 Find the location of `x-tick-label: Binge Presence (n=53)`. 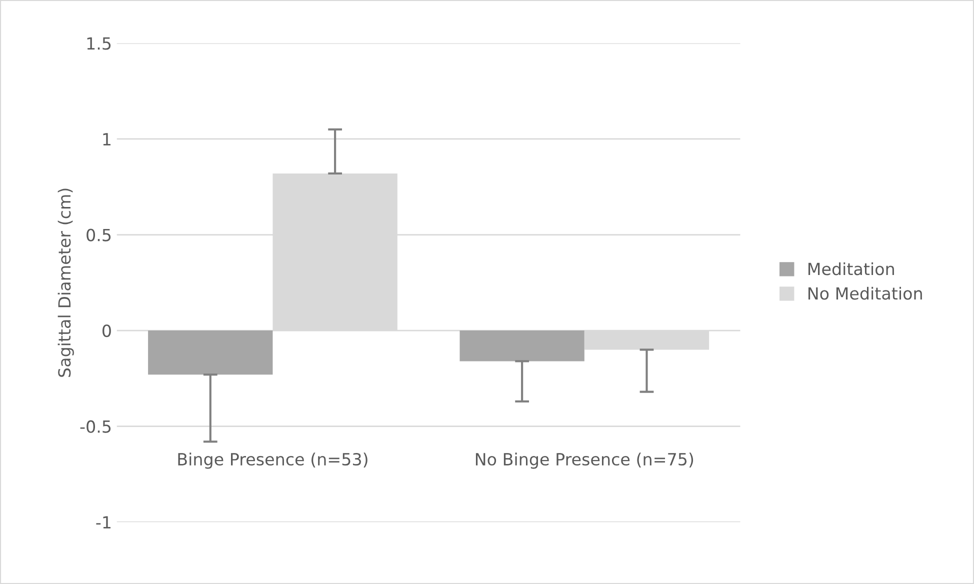

x-tick-label: Binge Presence (n=53) is located at coordinates (273, 460).